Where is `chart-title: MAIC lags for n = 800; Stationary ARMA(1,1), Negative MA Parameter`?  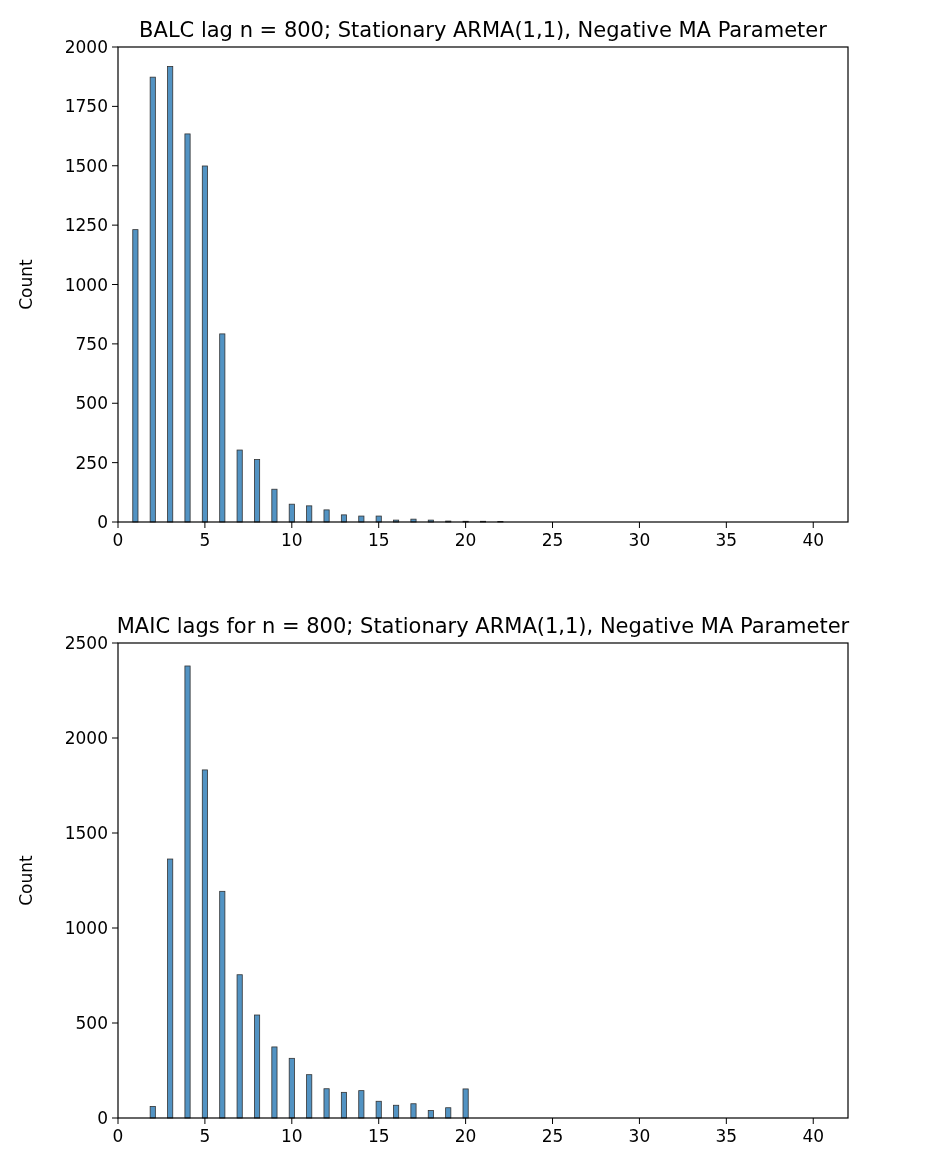 chart-title: MAIC lags for n = 800; Stationary ARMA(1,1), Negative MA Parameter is located at coordinates (483, 626).